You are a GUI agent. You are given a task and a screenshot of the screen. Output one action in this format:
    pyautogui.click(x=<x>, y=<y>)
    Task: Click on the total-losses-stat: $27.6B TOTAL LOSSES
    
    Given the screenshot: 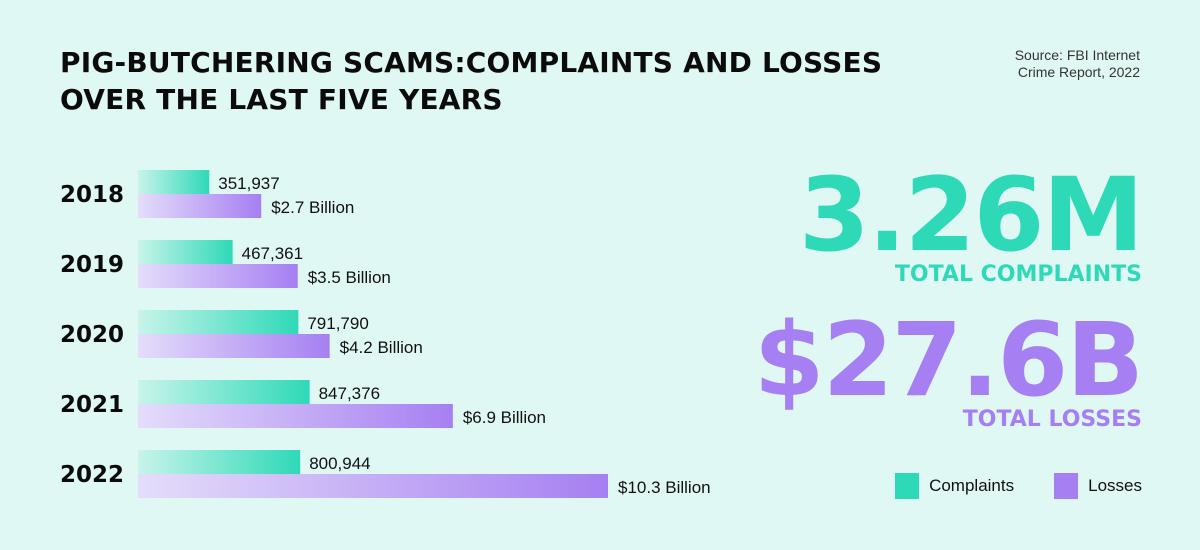 What is the action you would take?
    pyautogui.click(x=948, y=366)
    